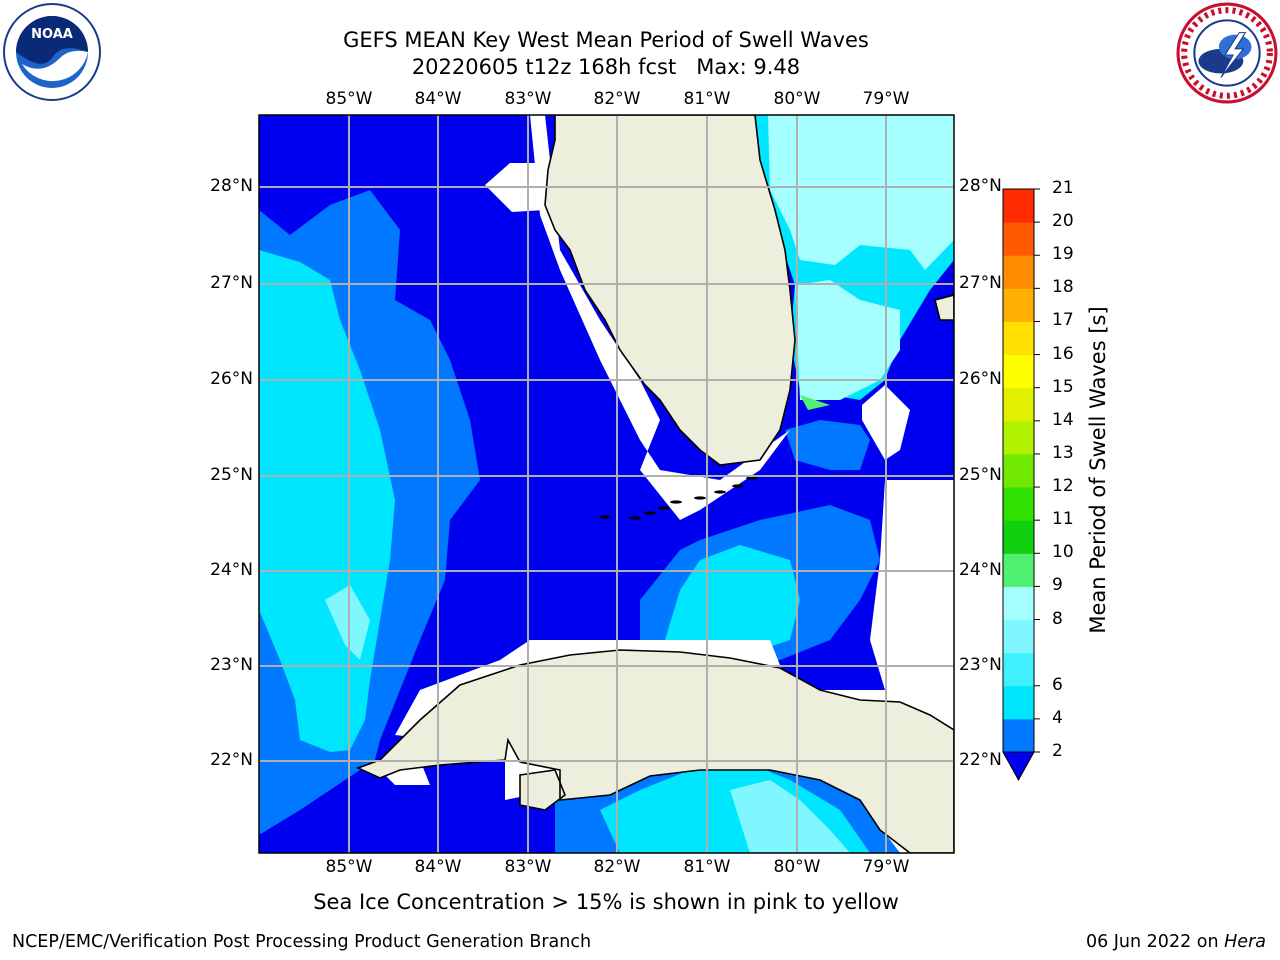  Describe the element at coordinates (231, 665) in the screenshot. I see `lat-tick-left-5: 23°N` at that location.